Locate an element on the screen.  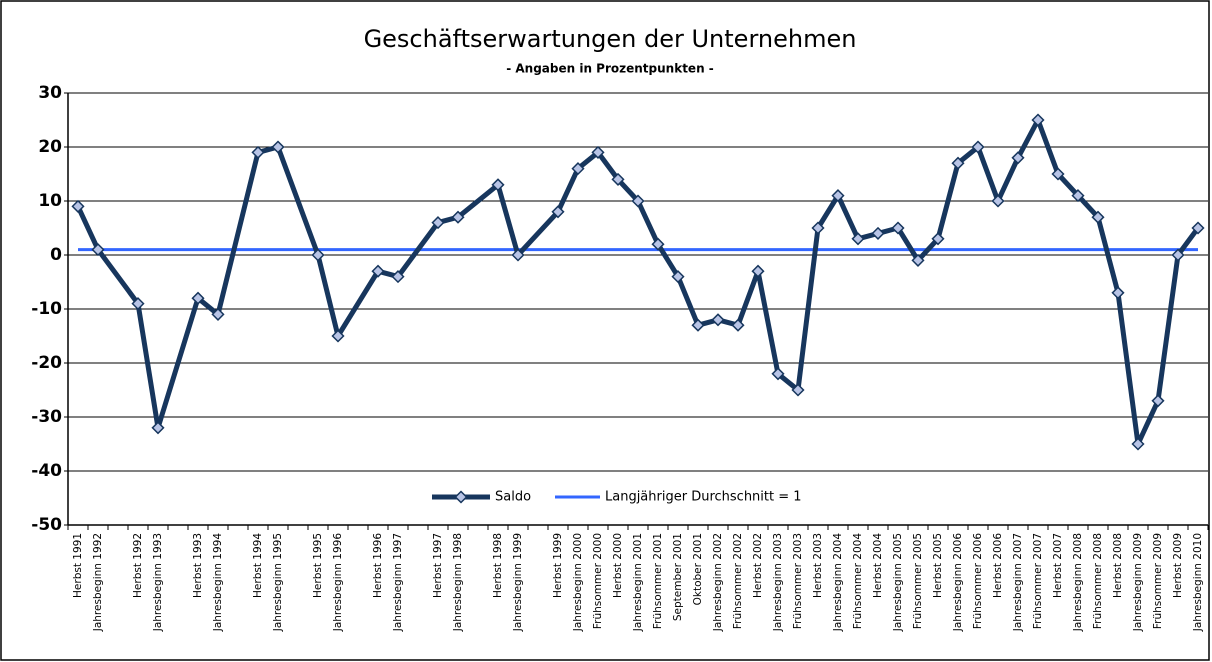
x-tick-label: Herbst 2005 is located at coordinates (938, 565).